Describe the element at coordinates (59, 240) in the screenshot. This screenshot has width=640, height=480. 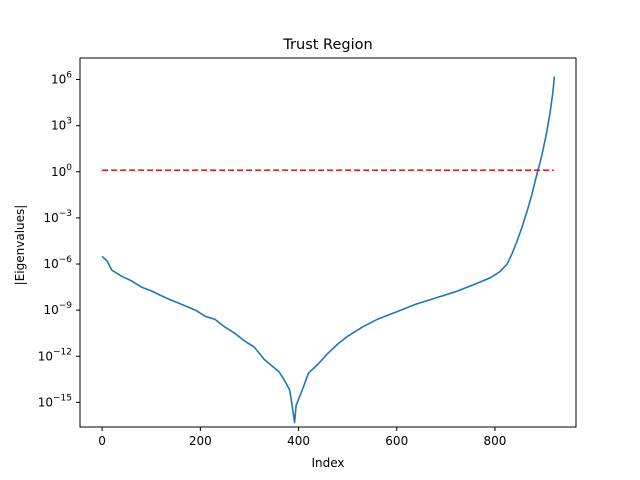
I see `y-axis: 10⁻¹⁵ 10⁻¹² 10⁻⁹ 10⁻⁶ 10⁻³ 10⁰ 10³ 10⁶` at that location.